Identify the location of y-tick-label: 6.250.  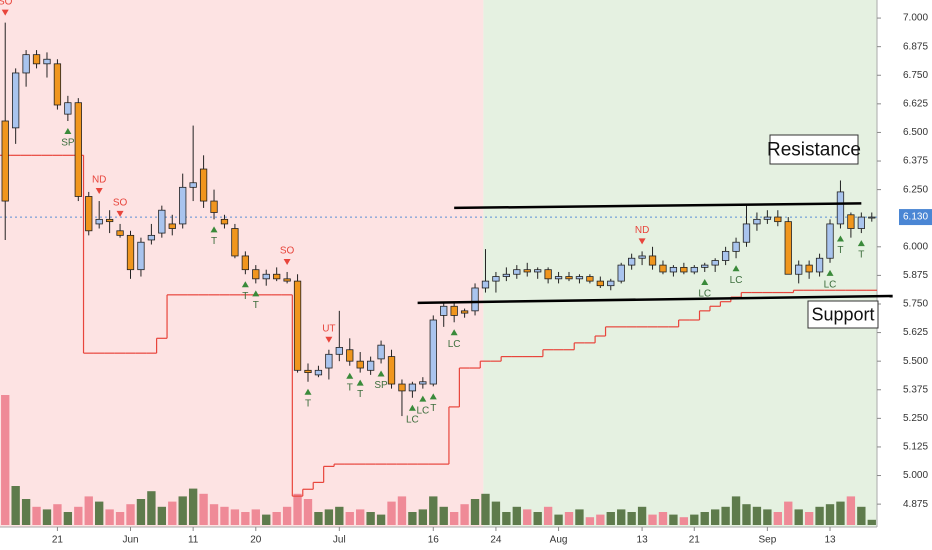
(915, 189).